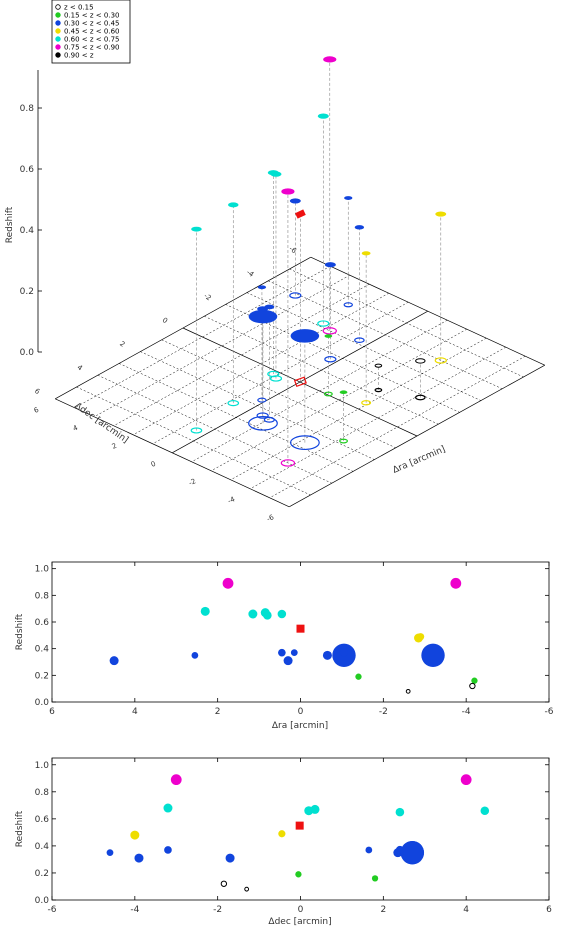 This screenshot has width=561, height=927. What do you see at coordinates (122, 344) in the screenshot?
I see `dec-tick-label-3d: 2` at bounding box center [122, 344].